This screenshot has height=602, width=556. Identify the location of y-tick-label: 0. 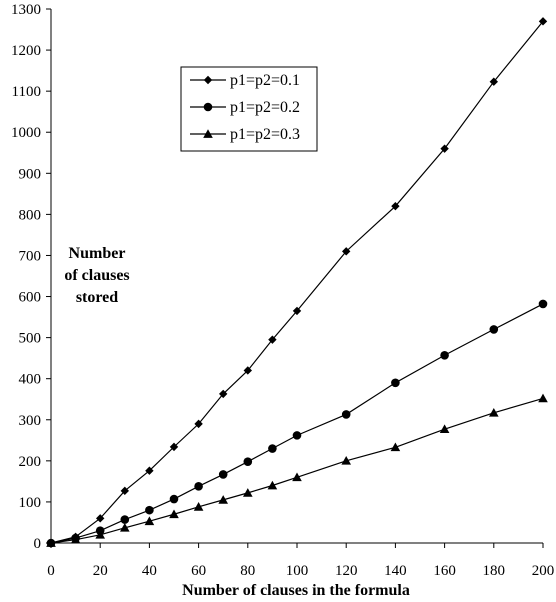
(38, 544).